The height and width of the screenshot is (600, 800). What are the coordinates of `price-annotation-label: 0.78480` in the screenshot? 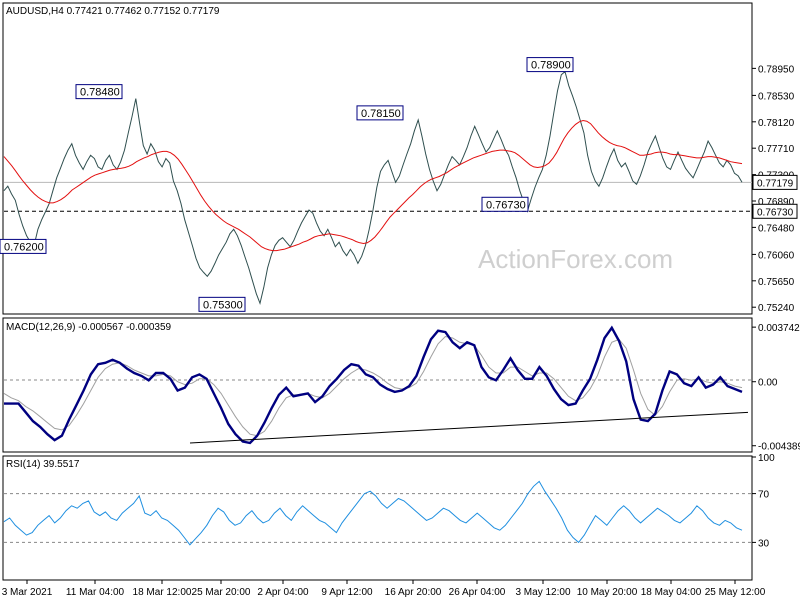 It's located at (100, 93).